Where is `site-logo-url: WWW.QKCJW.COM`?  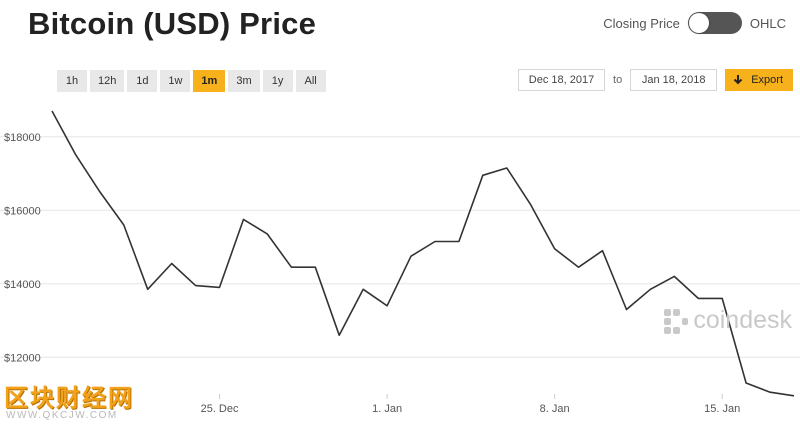 site-logo-url: WWW.QKCJW.COM is located at coordinates (62, 415).